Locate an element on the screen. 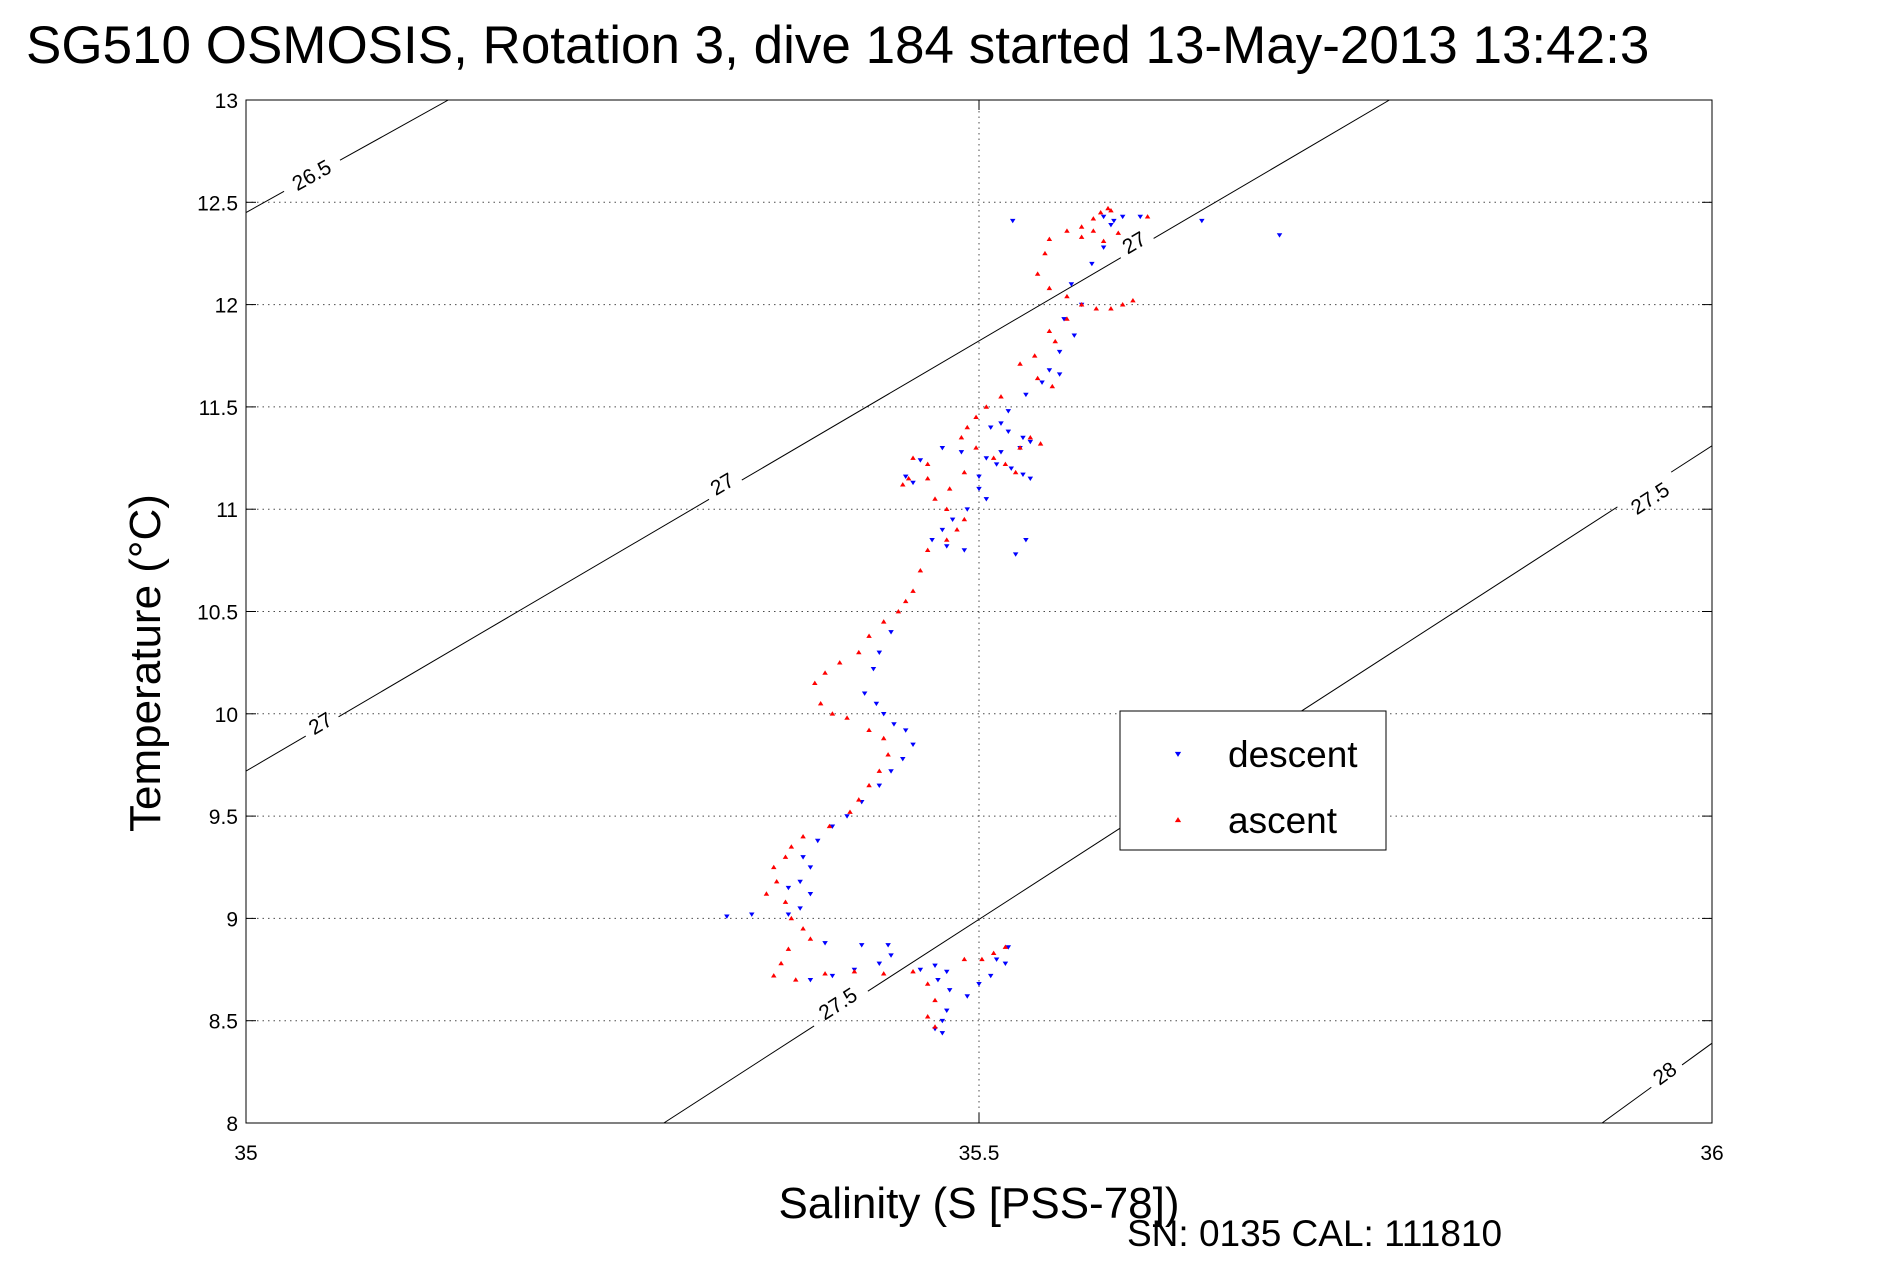 This screenshot has width=1891, height=1262. y-tick-label: 11.5 is located at coordinates (218, 408).